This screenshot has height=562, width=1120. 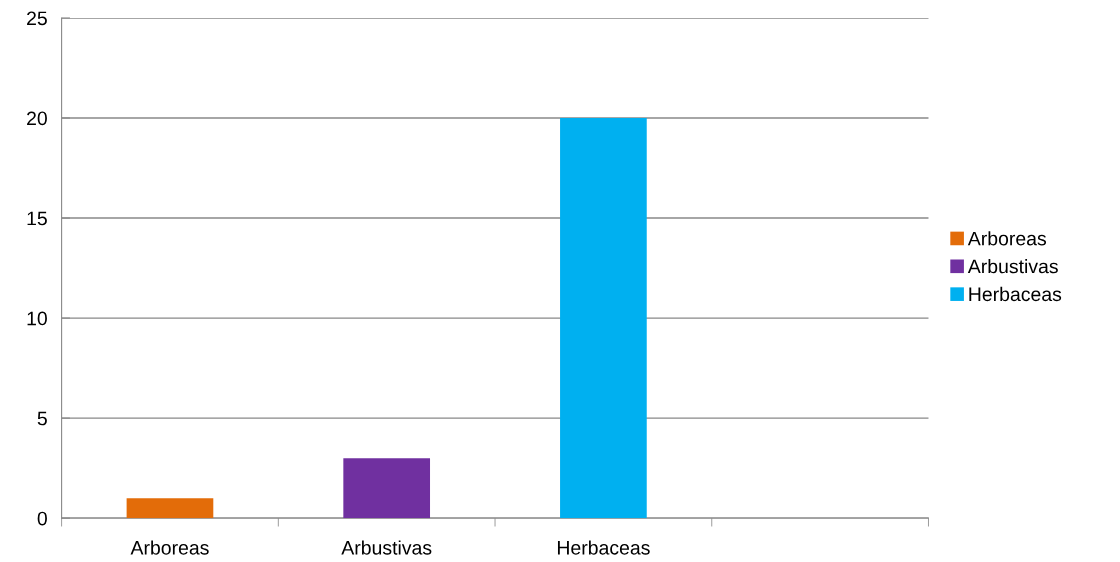 What do you see at coordinates (386, 547) in the screenshot?
I see `x-tick-label: Arbustivas` at bounding box center [386, 547].